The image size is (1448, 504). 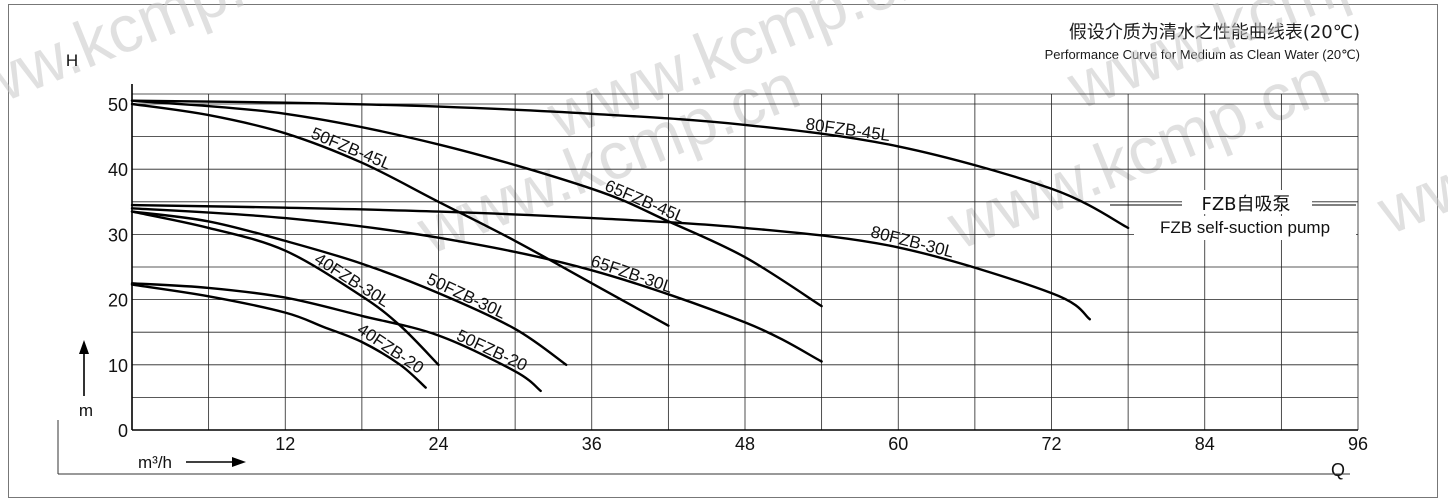 What do you see at coordinates (118, 301) in the screenshot?
I see `y-tick-label: 20` at bounding box center [118, 301].